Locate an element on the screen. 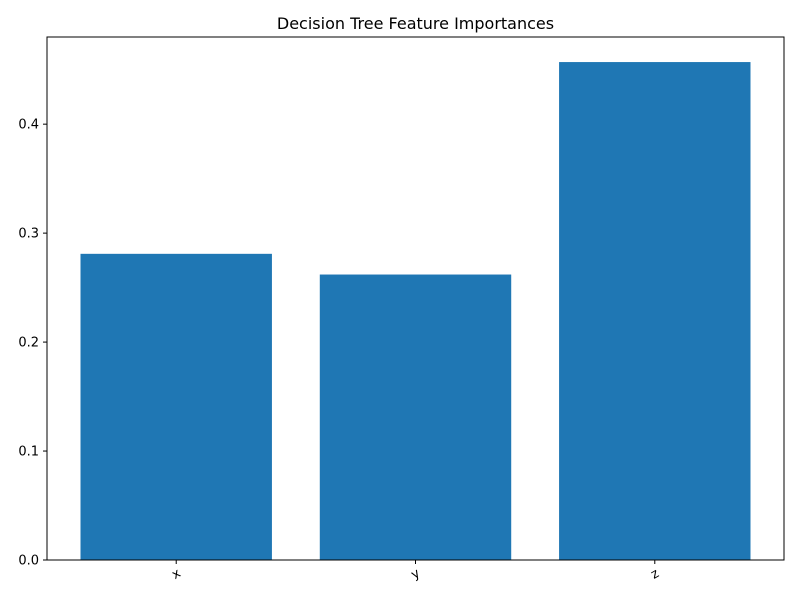  y-tick-label: 0.1 is located at coordinates (28, 452).